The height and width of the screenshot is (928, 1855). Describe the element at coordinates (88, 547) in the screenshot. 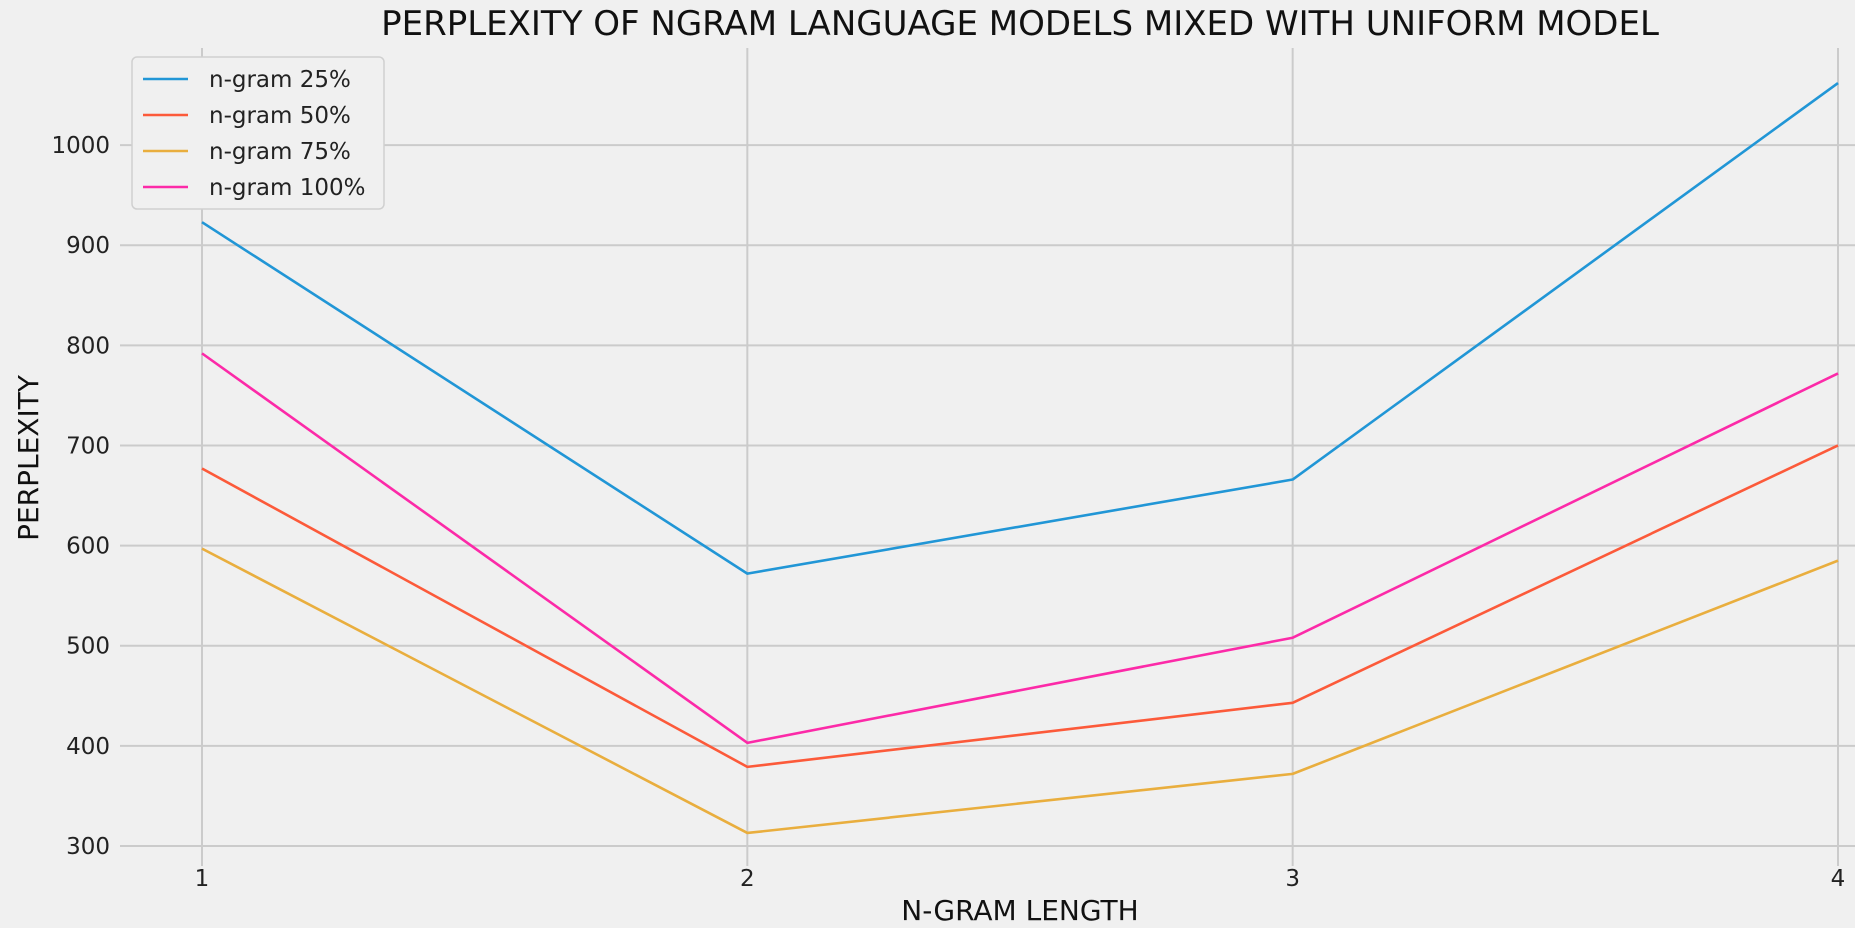

I see `y-tick-label: 600` at that location.